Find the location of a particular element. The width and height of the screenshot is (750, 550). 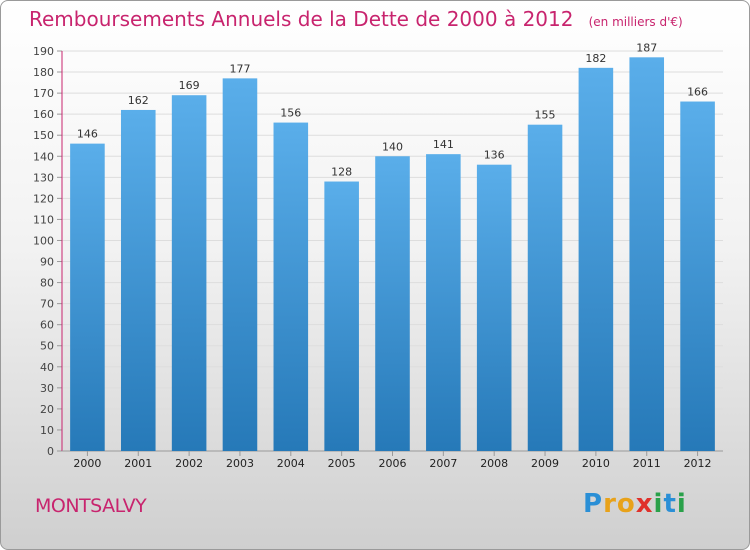

y-tick-label: 90 is located at coordinates (47, 262).